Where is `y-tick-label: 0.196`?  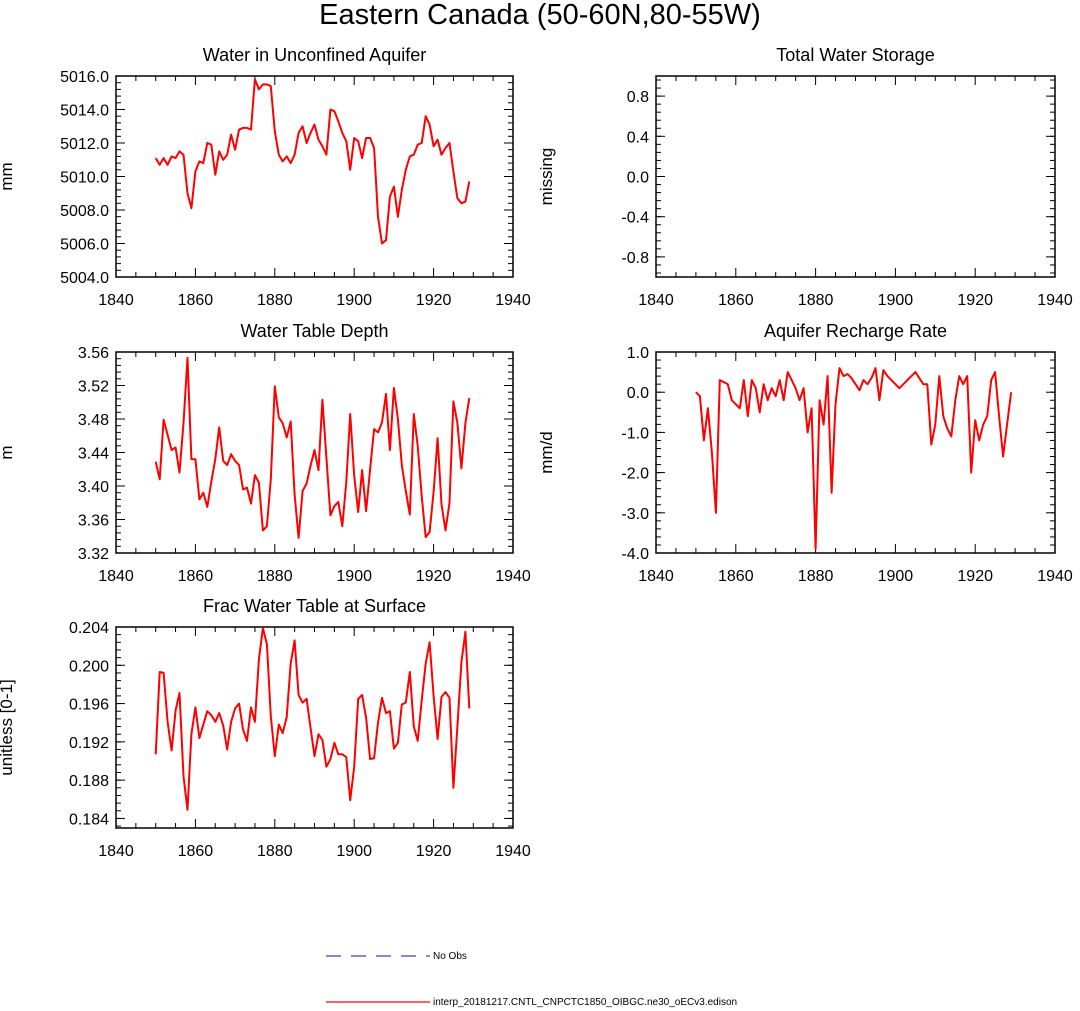
y-tick-label: 0.196 is located at coordinates (89, 705).